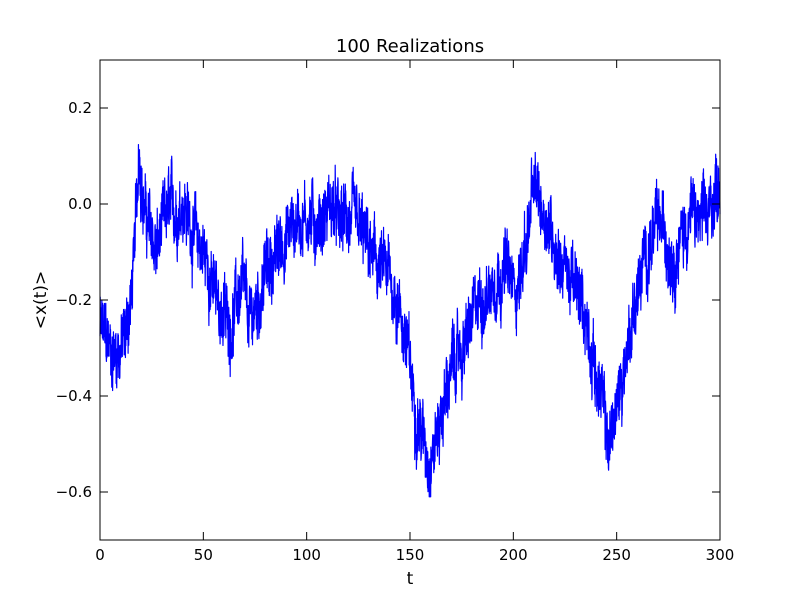  What do you see at coordinates (410, 555) in the screenshot?
I see `x-tick-label: 150` at bounding box center [410, 555].